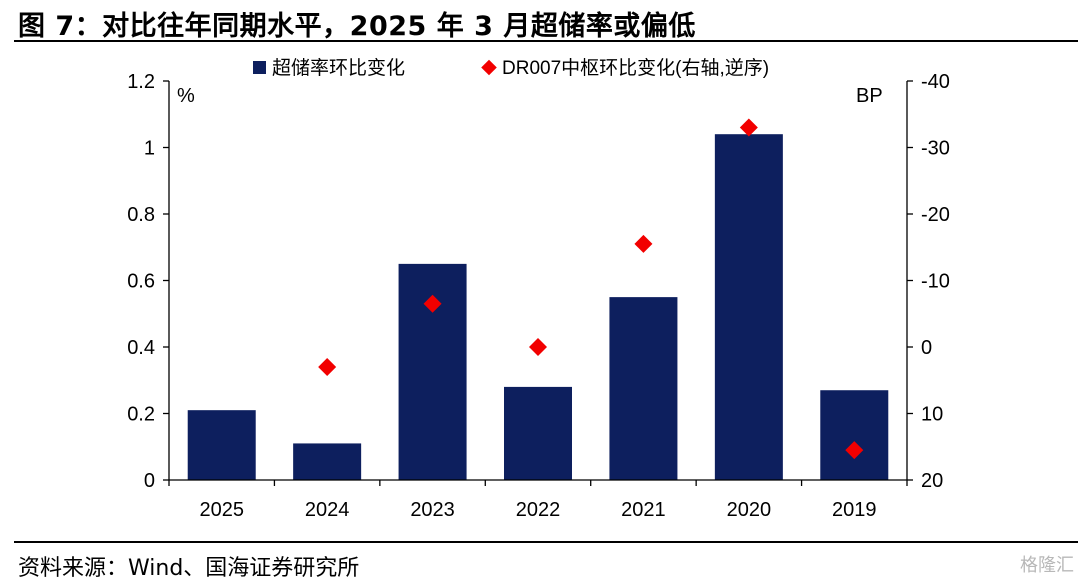  Describe the element at coordinates (149, 481) in the screenshot. I see `left-axis-tick-label: 0` at that location.